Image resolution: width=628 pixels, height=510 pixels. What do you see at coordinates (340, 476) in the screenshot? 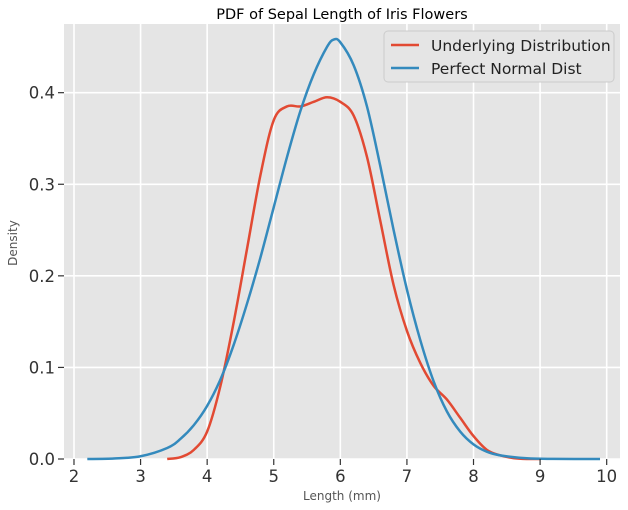
I see `x-tick-label: 6` at bounding box center [340, 476].